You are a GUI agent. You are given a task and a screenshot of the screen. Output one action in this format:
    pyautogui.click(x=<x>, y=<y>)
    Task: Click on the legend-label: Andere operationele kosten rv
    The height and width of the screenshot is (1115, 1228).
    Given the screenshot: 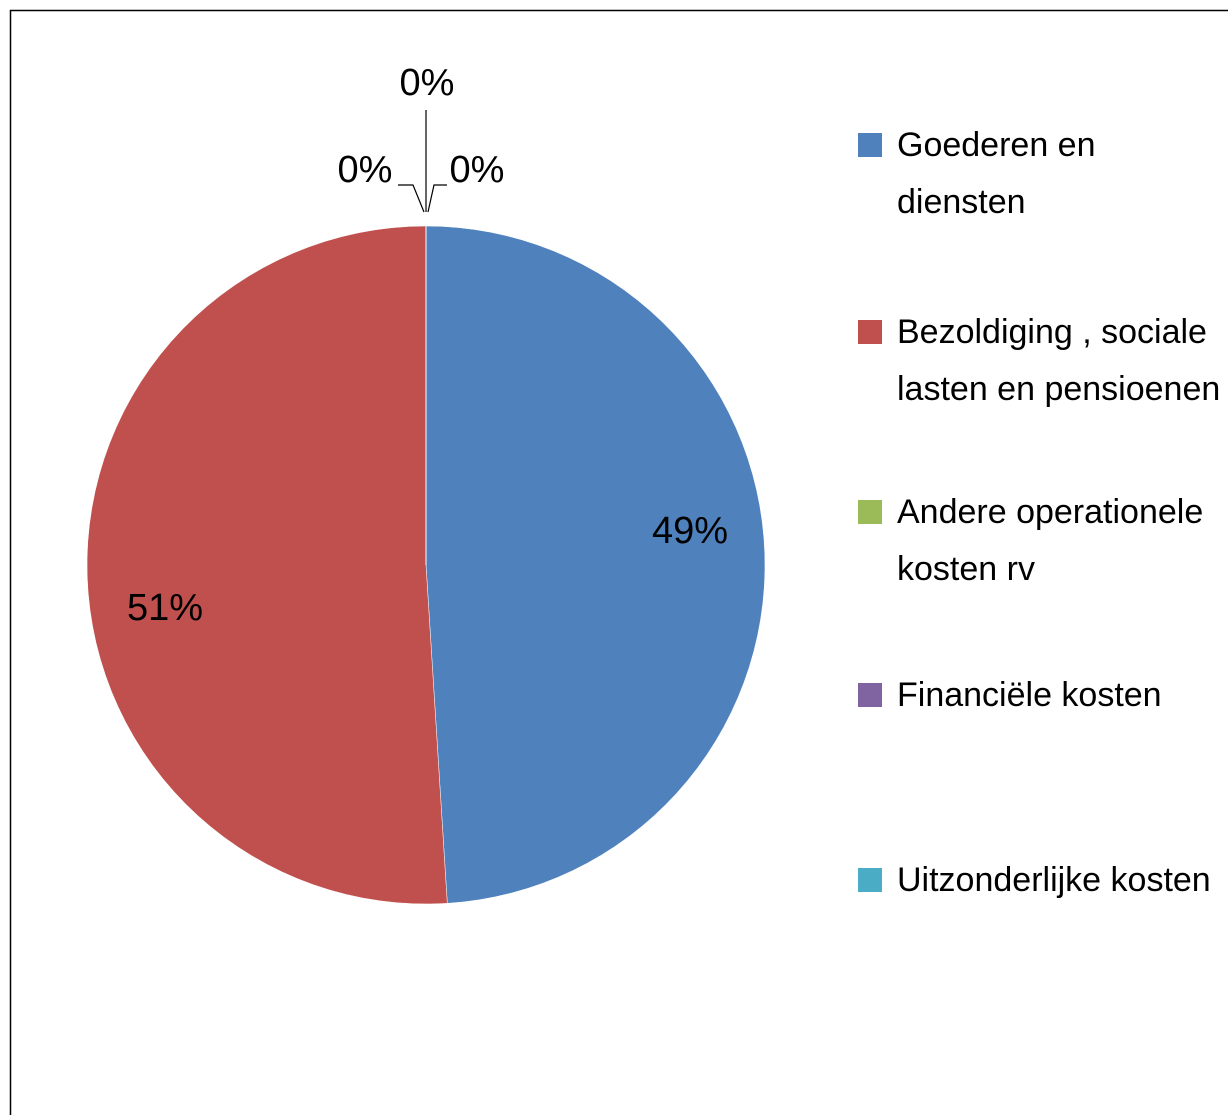 What is the action you would take?
    pyautogui.click(x=1050, y=540)
    